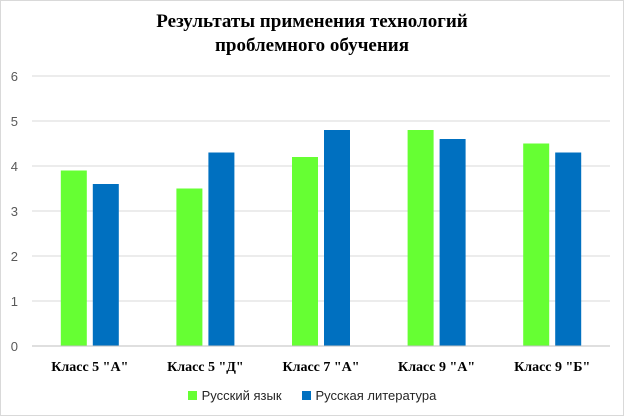 This screenshot has height=416, width=624. I want to click on x-tick-label: Класс 9 "Б", so click(552, 367).